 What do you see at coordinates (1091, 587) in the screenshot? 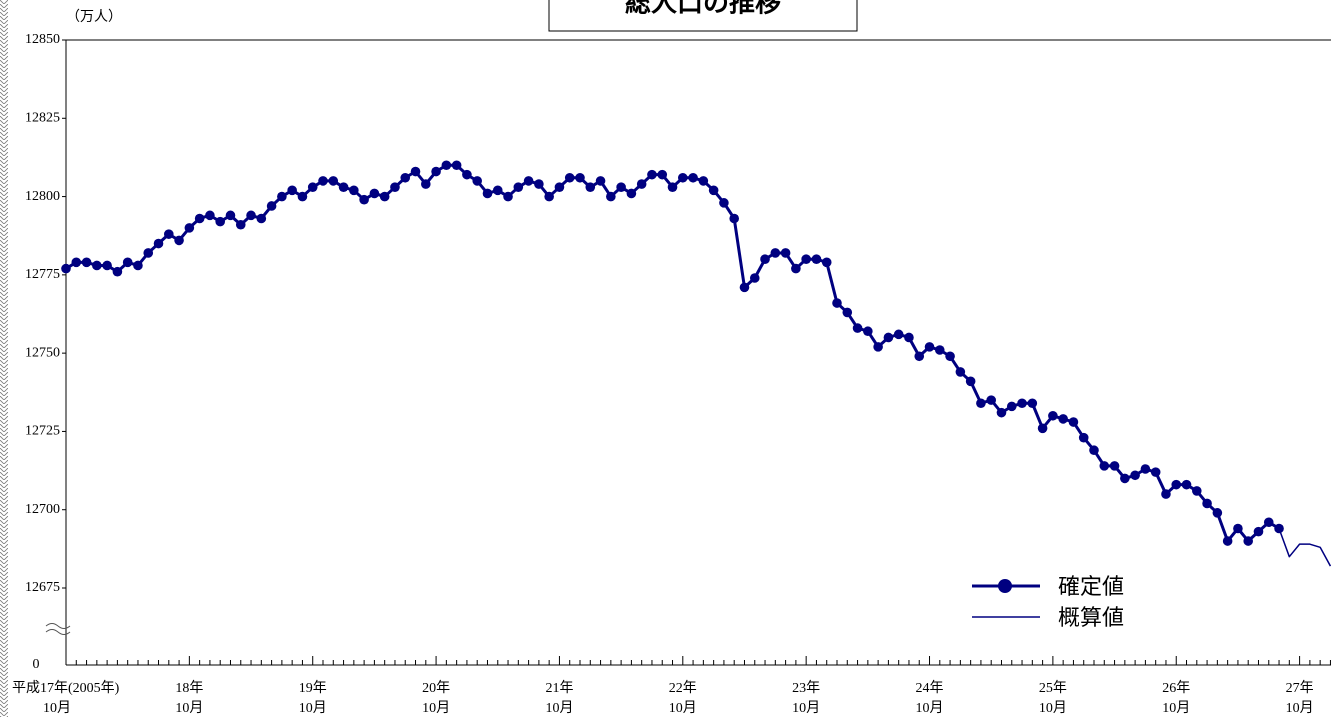
I see `legend-label: 確定値` at bounding box center [1091, 587].